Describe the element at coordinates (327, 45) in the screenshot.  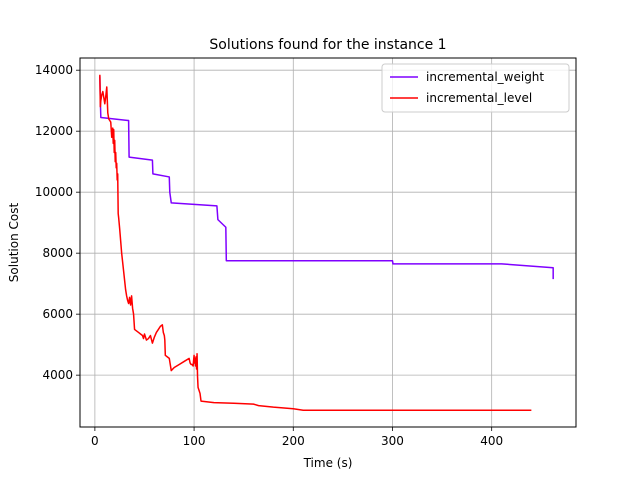
I see `chart-title: Solutions found for the instance 1` at that location.